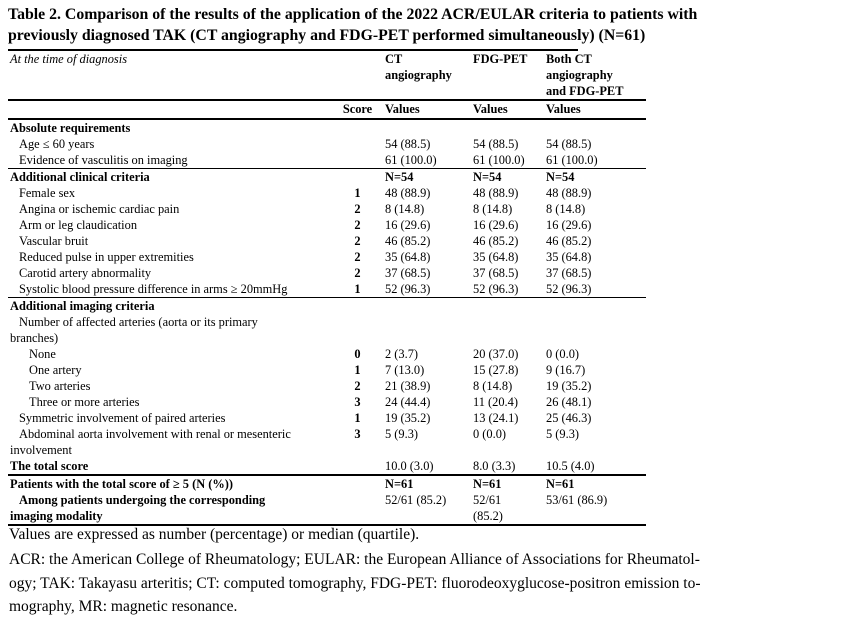 This screenshot has height=627, width=858. What do you see at coordinates (490, 434) in the screenshot?
I see `row-value: 0 (0.0)` at bounding box center [490, 434].